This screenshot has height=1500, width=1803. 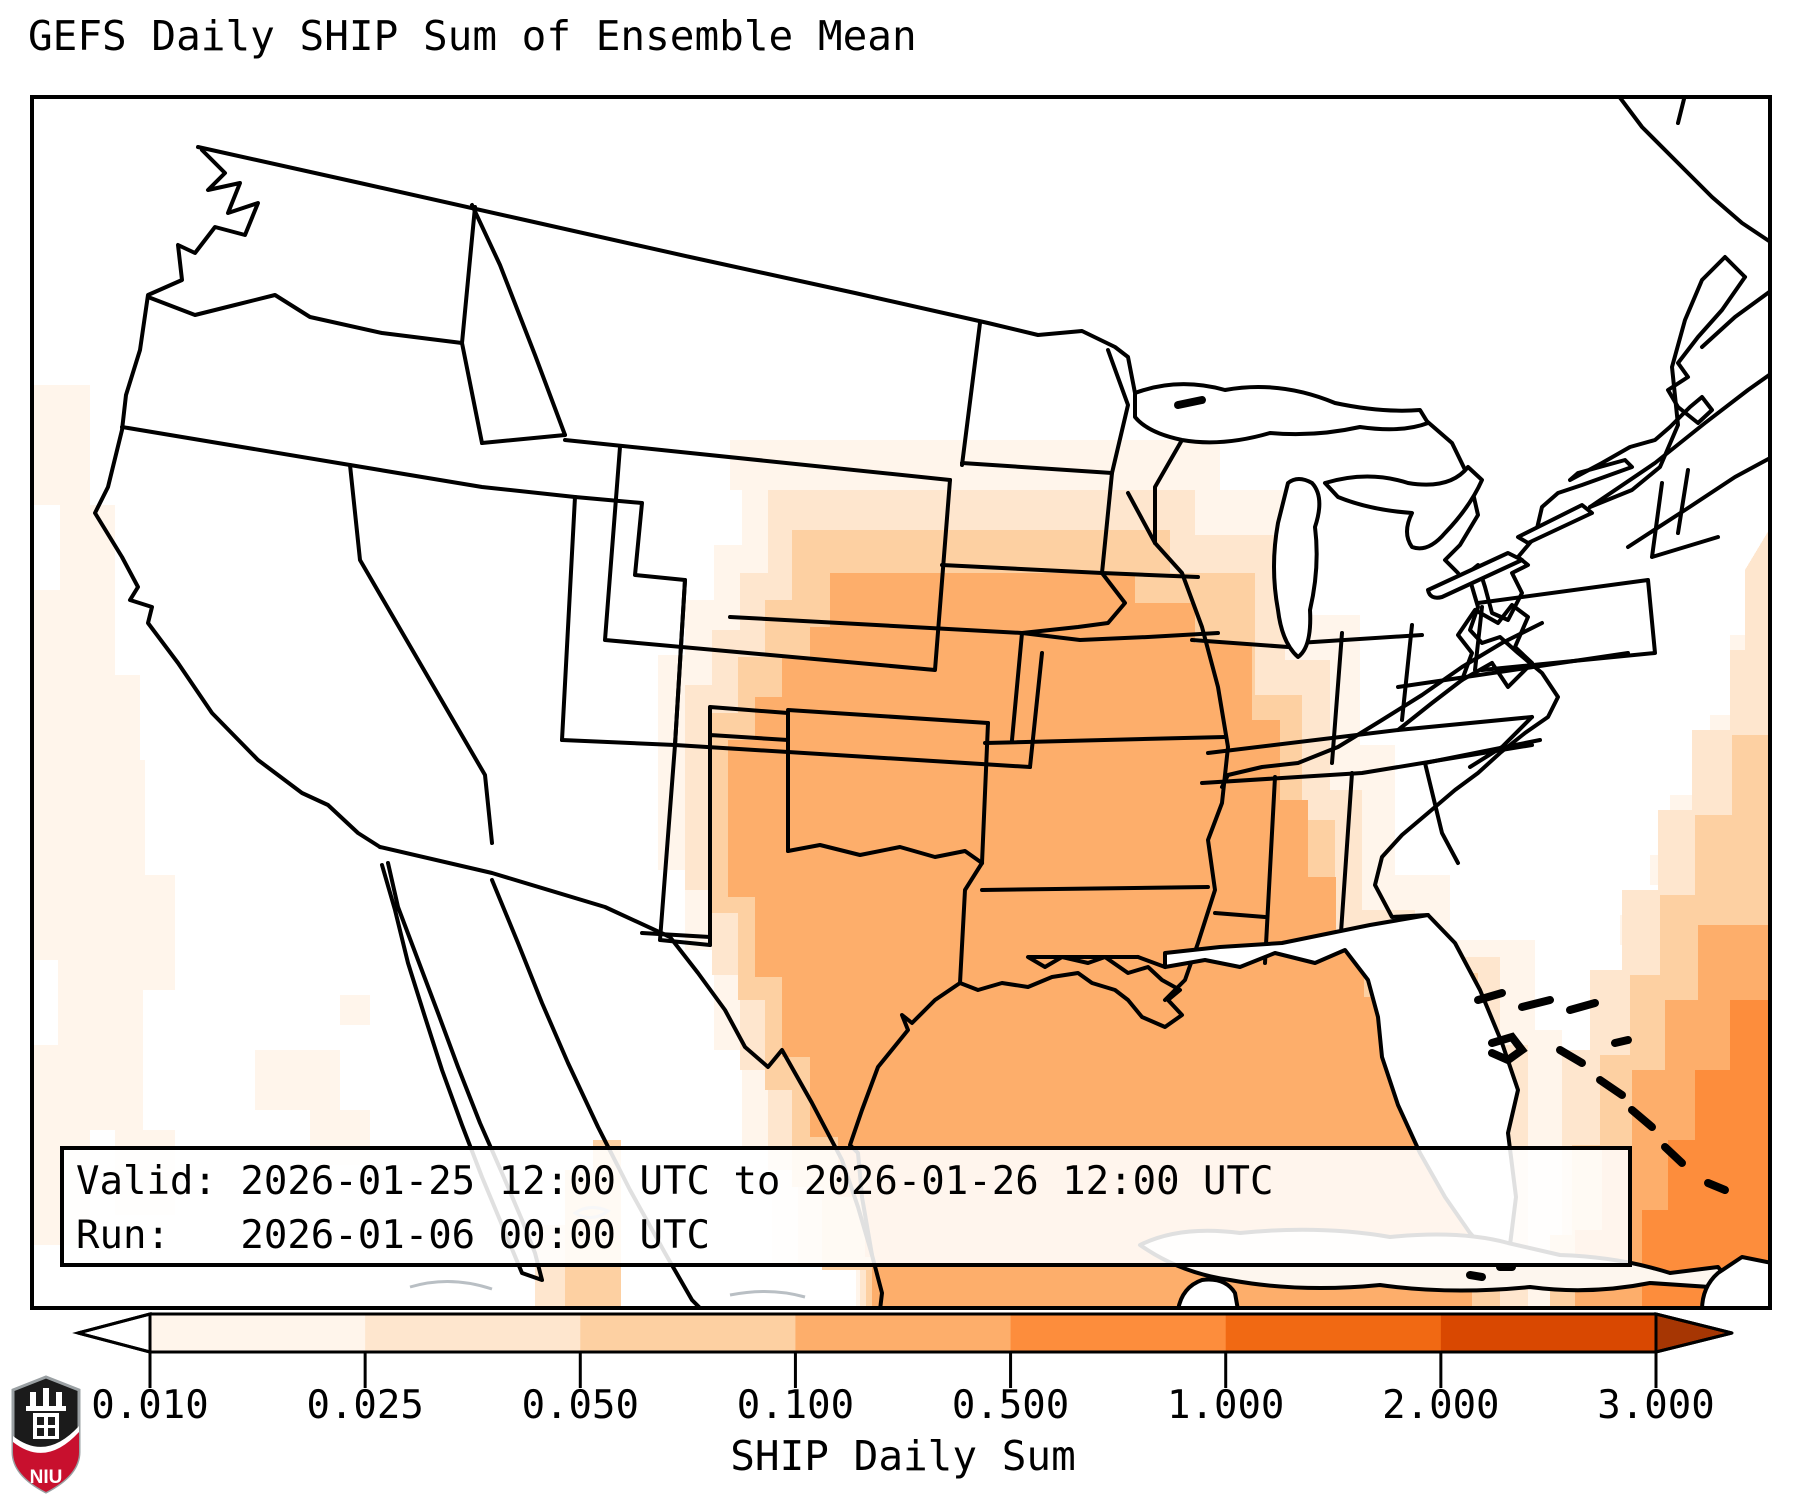 What do you see at coordinates (1281, 413) in the screenshot?
I see `lake-superior` at bounding box center [1281, 413].